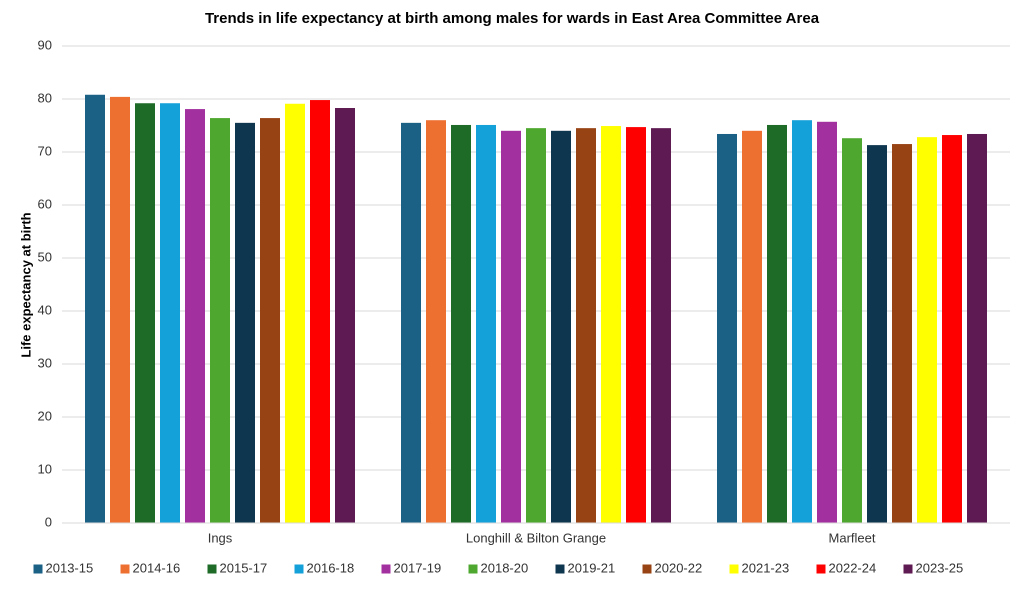 The width and height of the screenshot is (1024, 589). Describe the element at coordinates (157, 567) in the screenshot. I see `legend-label: 2014-16` at that location.